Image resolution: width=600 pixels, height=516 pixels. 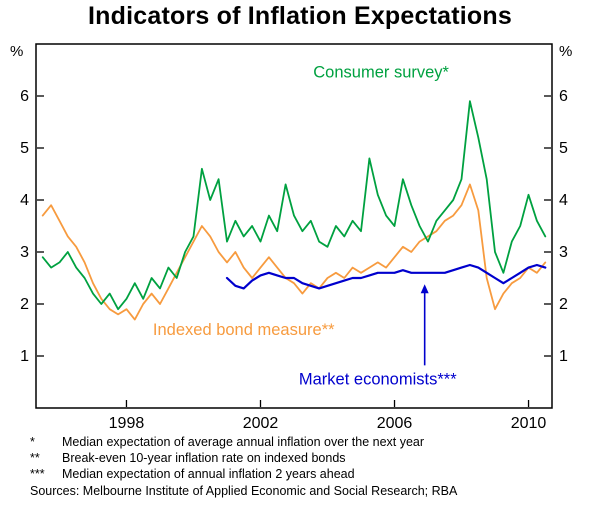 I want to click on footnote-marker: ***, so click(x=37, y=474).